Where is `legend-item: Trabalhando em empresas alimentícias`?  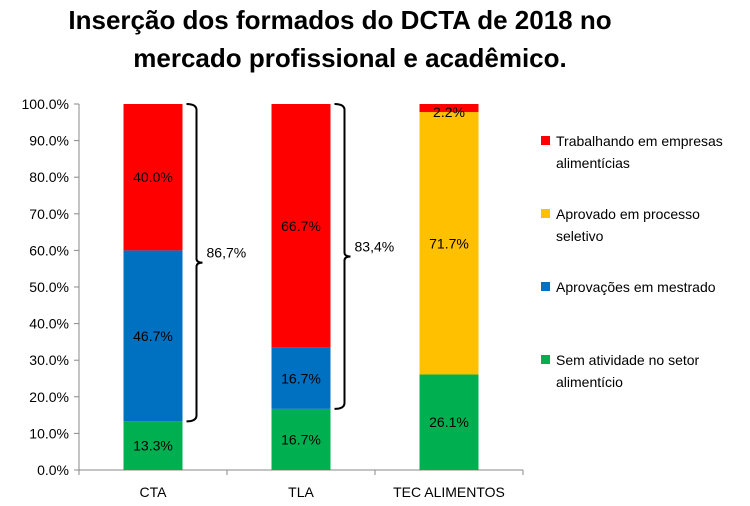 legend-item: Trabalhando em empresas alimentícias is located at coordinates (632, 152).